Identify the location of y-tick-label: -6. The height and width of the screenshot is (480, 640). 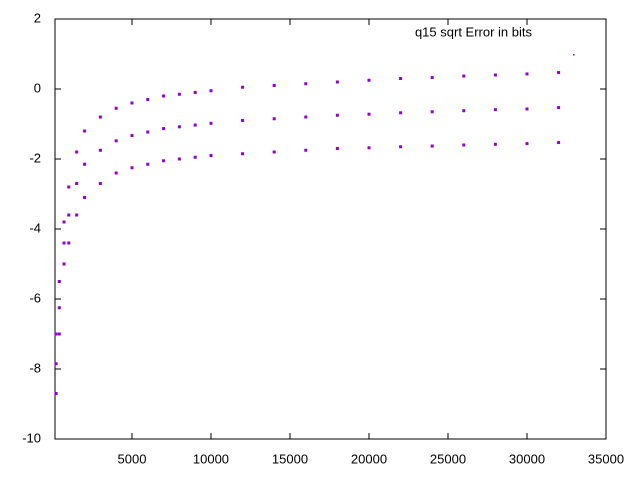
(35, 297).